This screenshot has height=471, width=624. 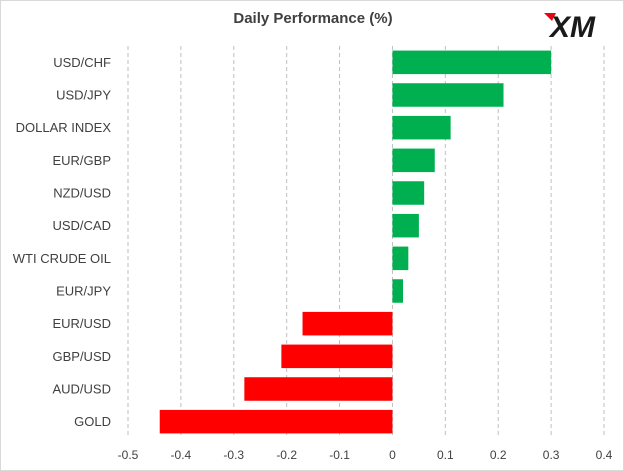 I want to click on x-tick-label: -0.4, so click(x=181, y=455).